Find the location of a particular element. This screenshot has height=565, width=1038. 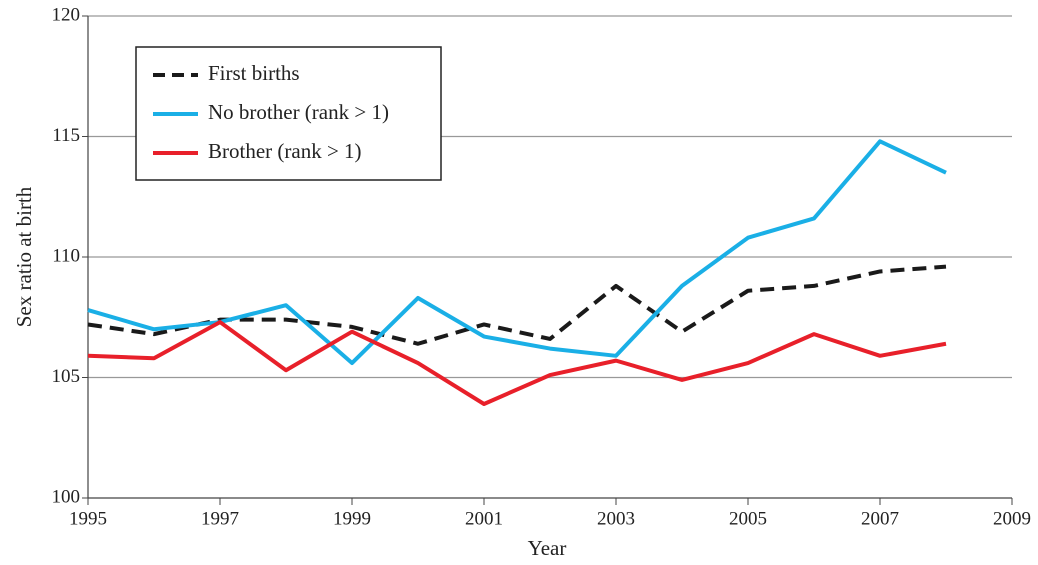

y-tick-label: 115 is located at coordinates (66, 135).